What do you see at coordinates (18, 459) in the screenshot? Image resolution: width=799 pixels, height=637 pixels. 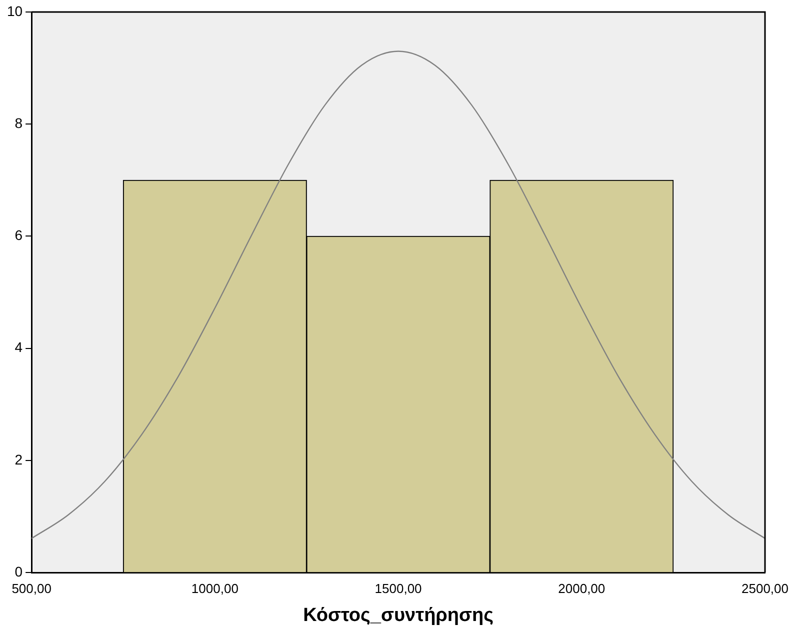 I see `y-tick-label: 2` at bounding box center [18, 459].